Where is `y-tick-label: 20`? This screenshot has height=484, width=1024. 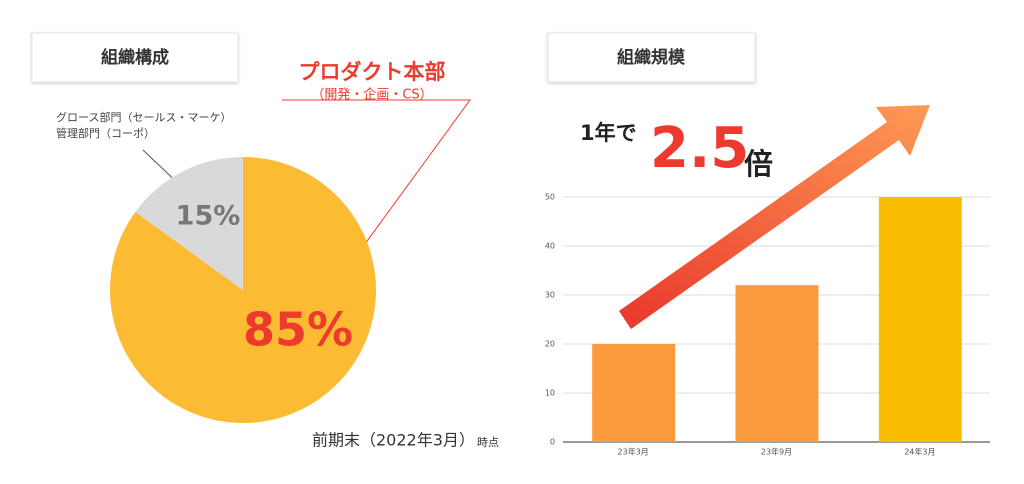 y-tick-label: 20 is located at coordinates (550, 344).